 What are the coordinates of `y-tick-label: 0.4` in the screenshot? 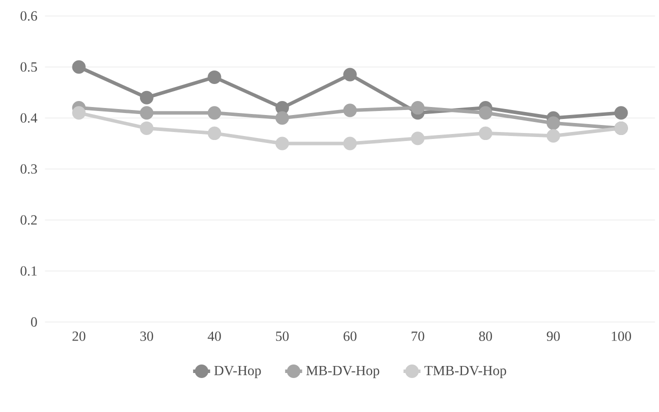 It's located at (29, 118).